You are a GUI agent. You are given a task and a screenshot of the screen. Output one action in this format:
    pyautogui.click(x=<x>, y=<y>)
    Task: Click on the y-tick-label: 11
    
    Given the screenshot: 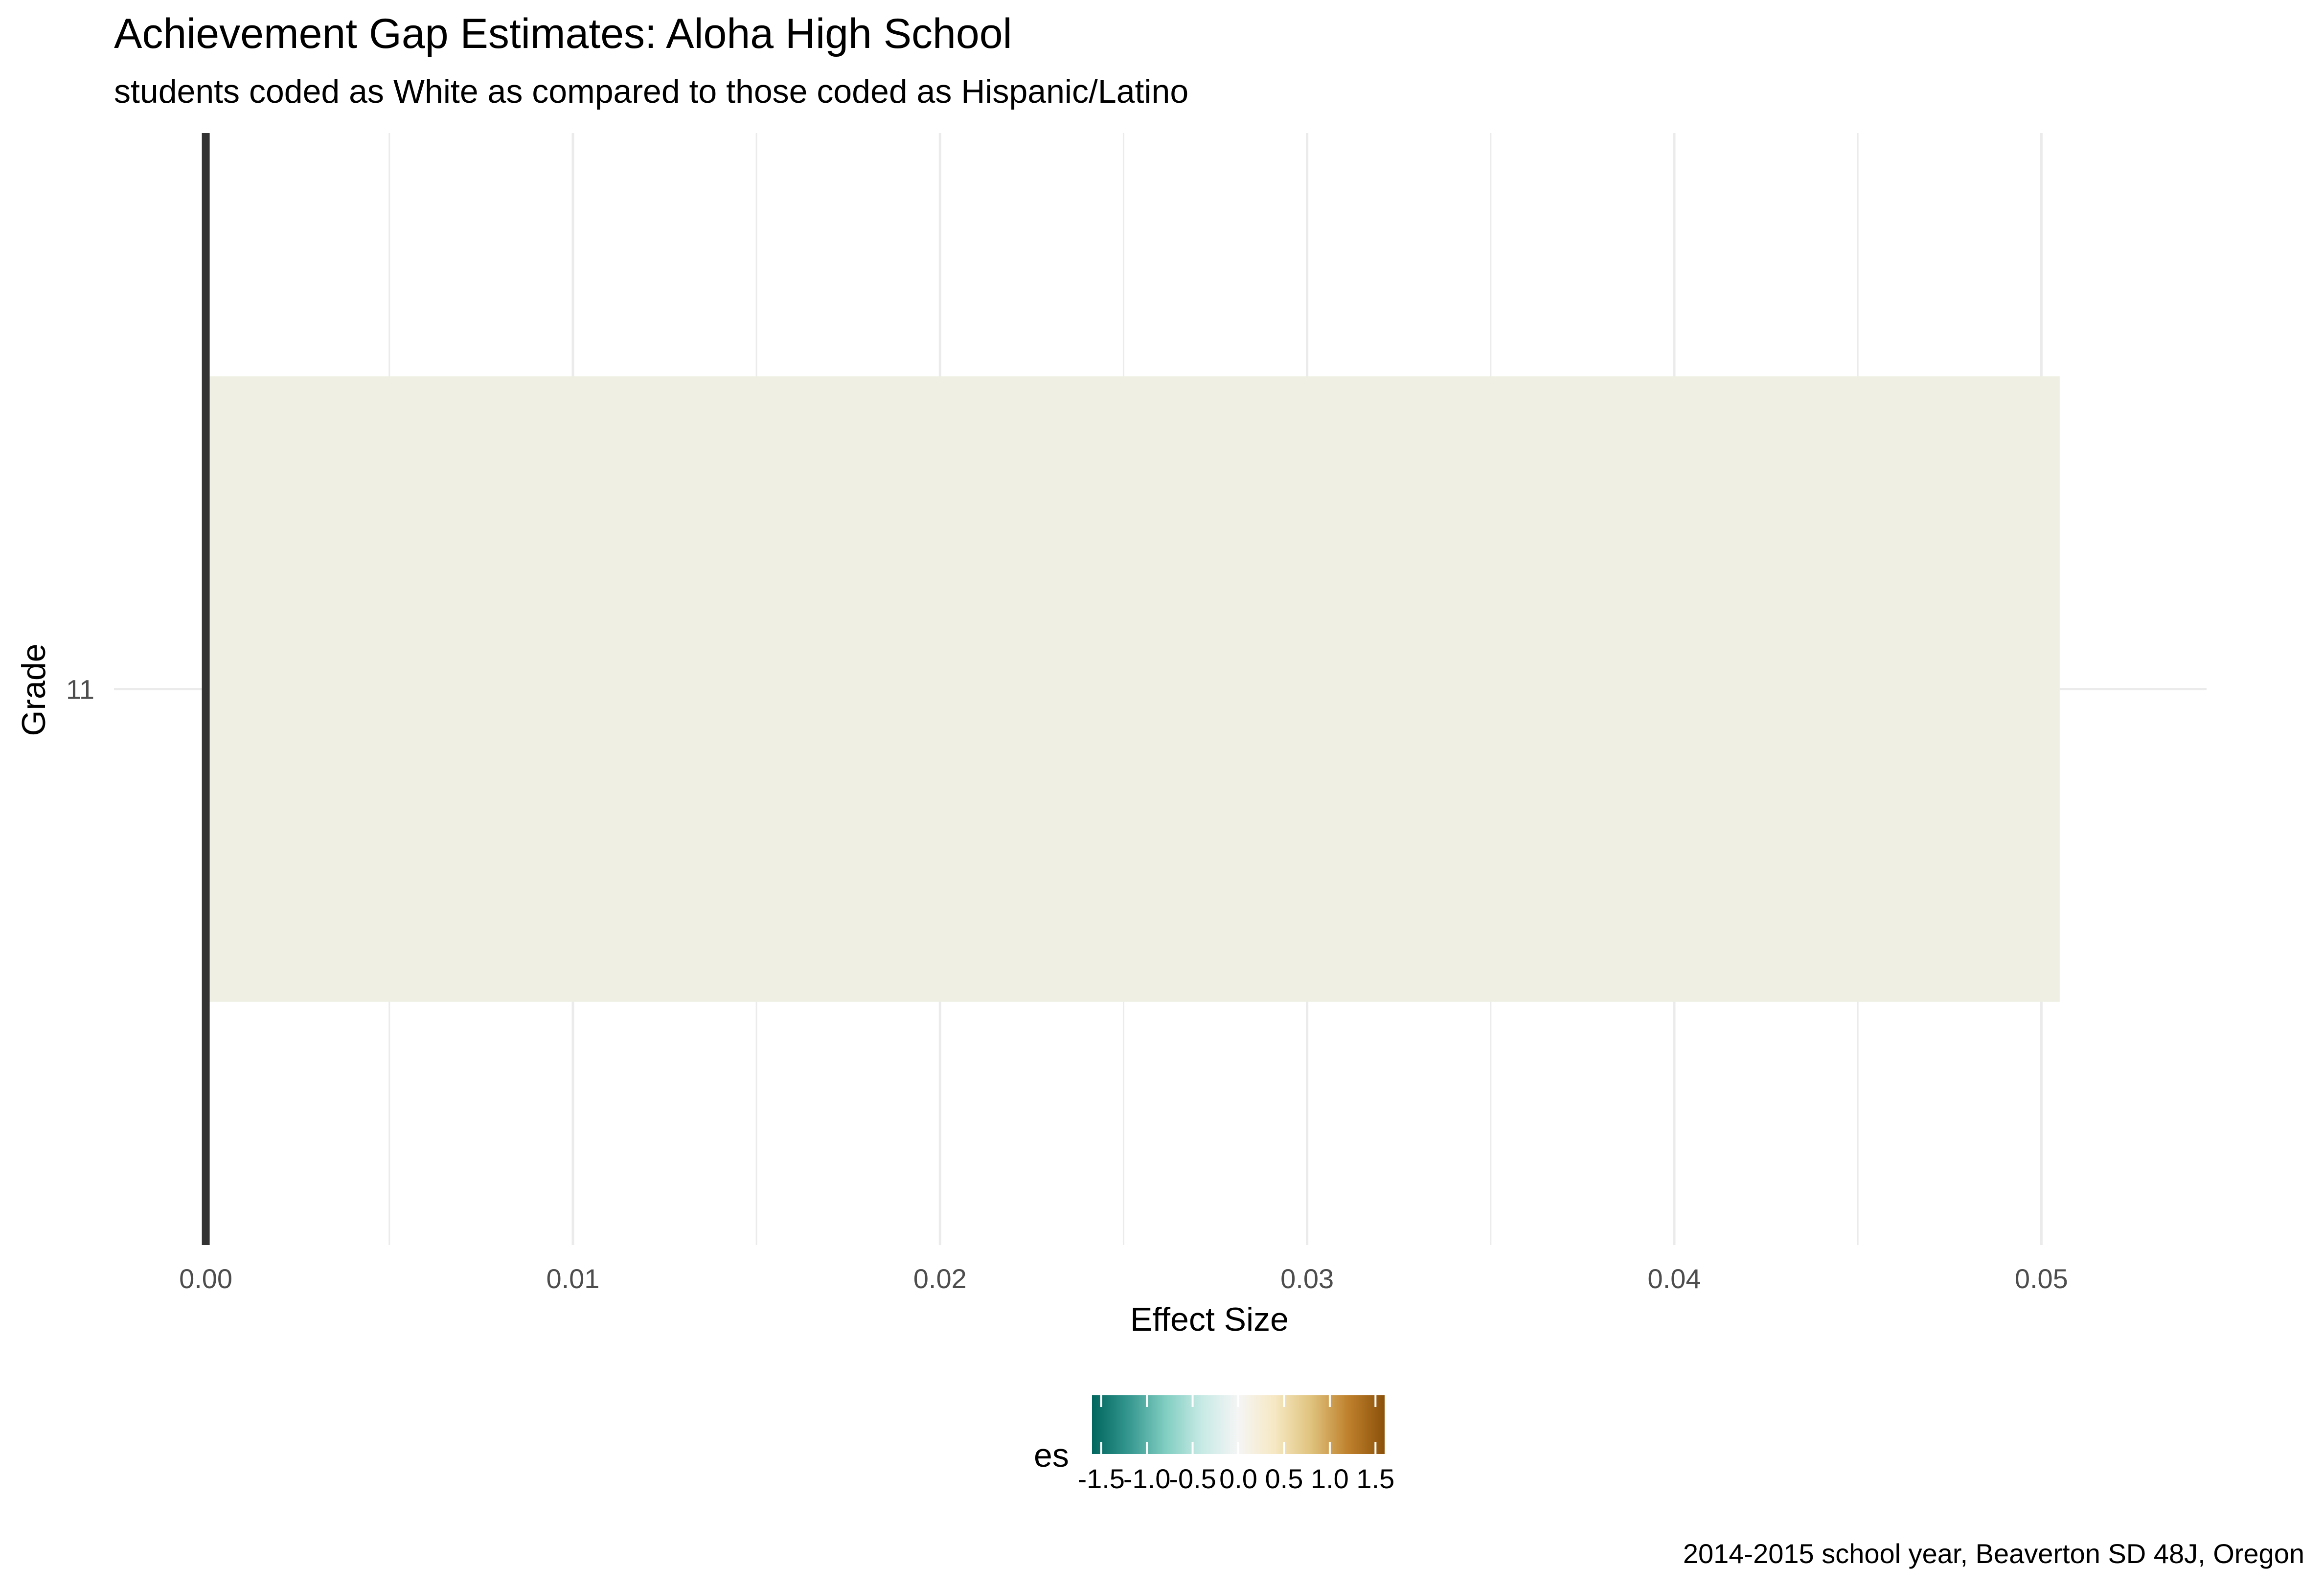 What is the action you would take?
    pyautogui.click(x=80, y=690)
    